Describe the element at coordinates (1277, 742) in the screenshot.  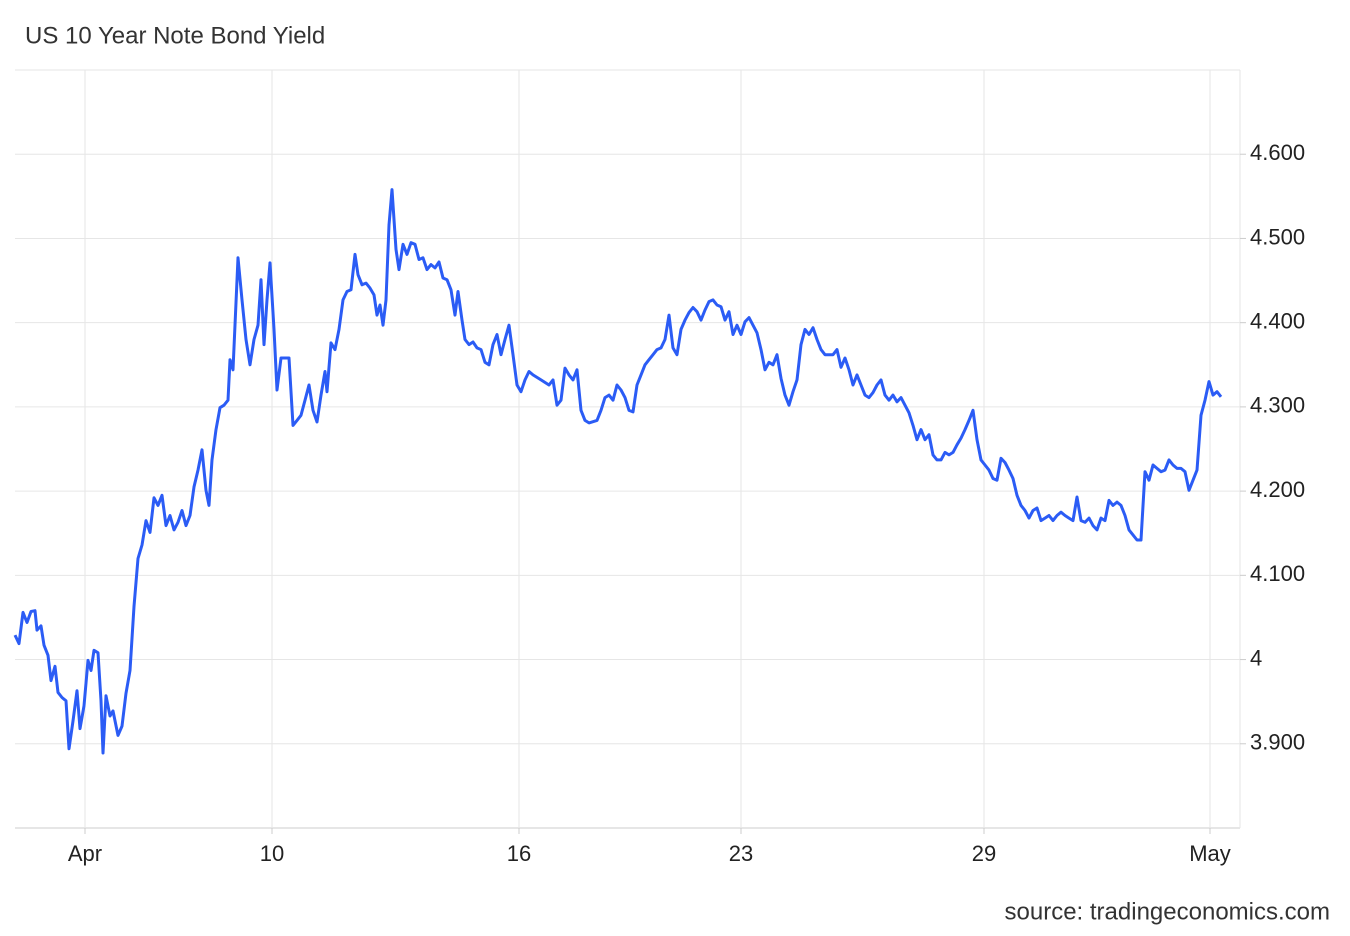
I see `y-tick-label: 3.900` at that location.